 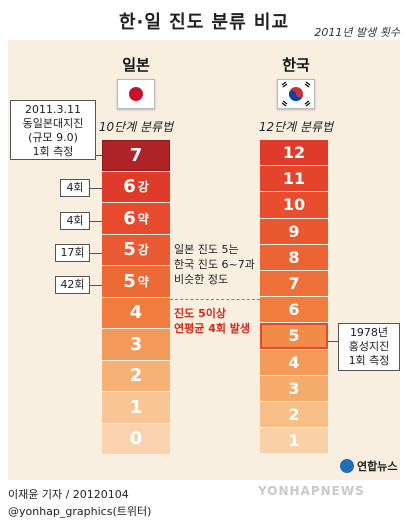 I want to click on japan-level-8: 1, so click(x=136, y=407).